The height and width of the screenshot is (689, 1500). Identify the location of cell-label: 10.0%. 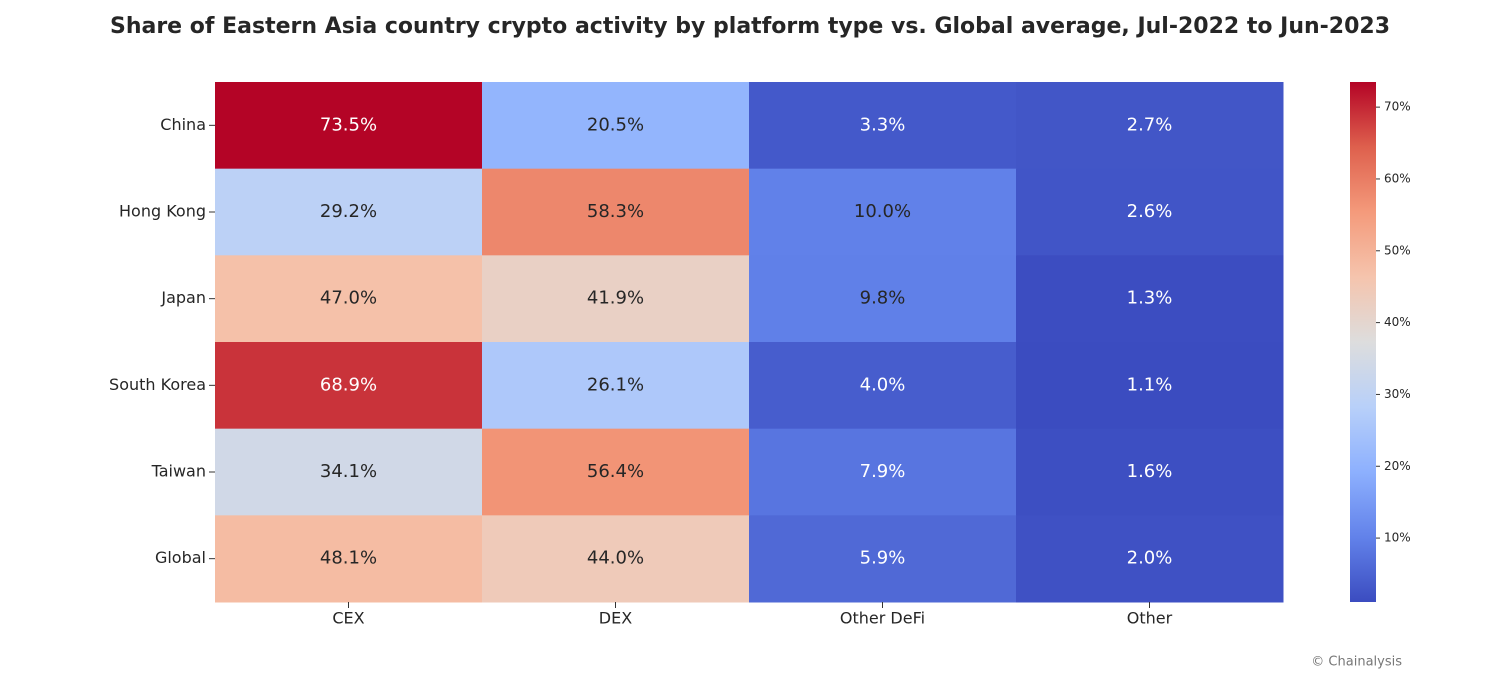
(882, 211).